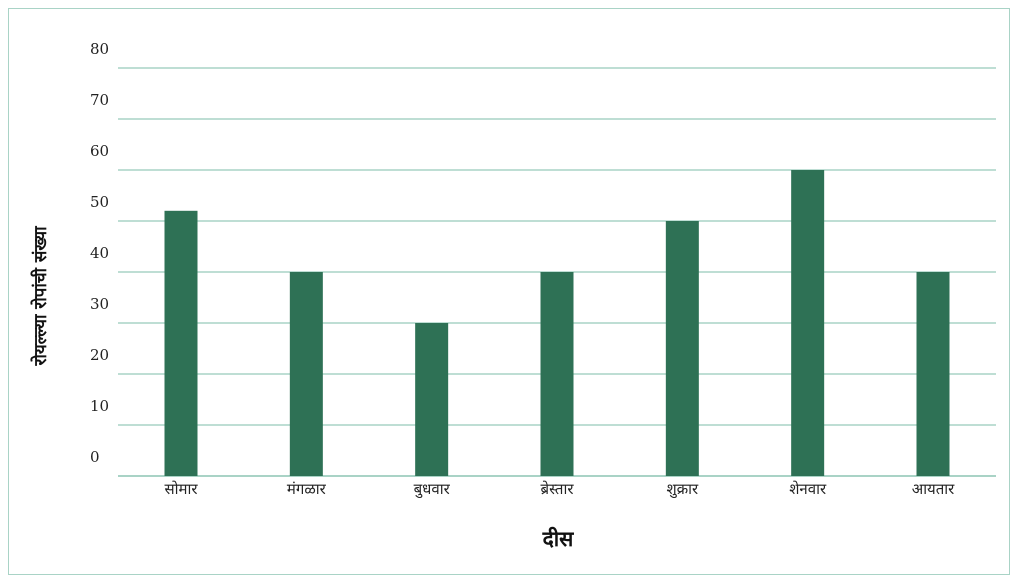  I want to click on x-tick-label: ब्रेस्तार, so click(558, 489).